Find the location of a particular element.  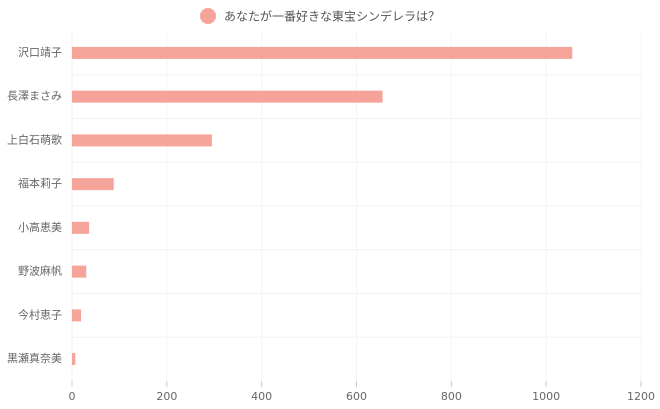

y-tick-label: 沢口靖子 is located at coordinates (40, 52).